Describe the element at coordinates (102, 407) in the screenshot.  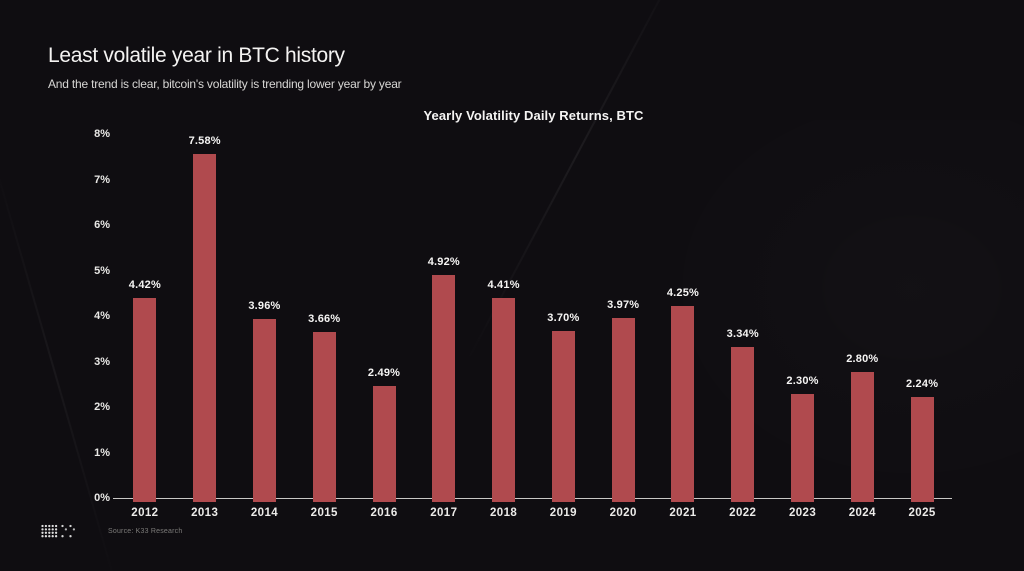
I see `y-axis-tick-2: 2%` at that location.